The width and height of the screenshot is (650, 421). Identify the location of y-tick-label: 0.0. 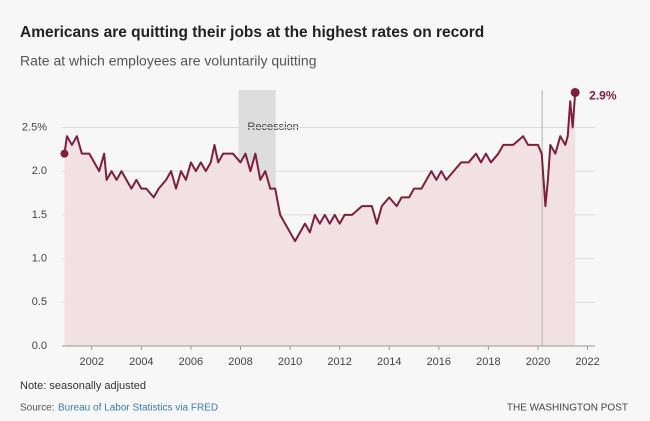
(39, 346).